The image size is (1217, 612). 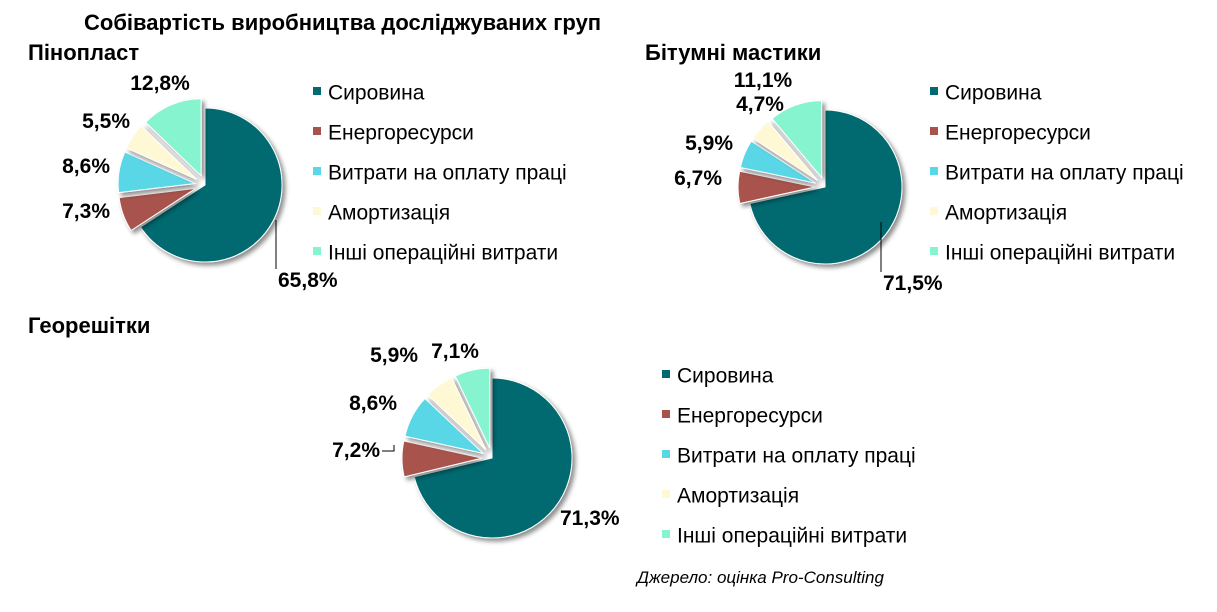 What do you see at coordinates (106, 121) in the screenshot?
I see `data-label-amortization: 5,5%` at bounding box center [106, 121].